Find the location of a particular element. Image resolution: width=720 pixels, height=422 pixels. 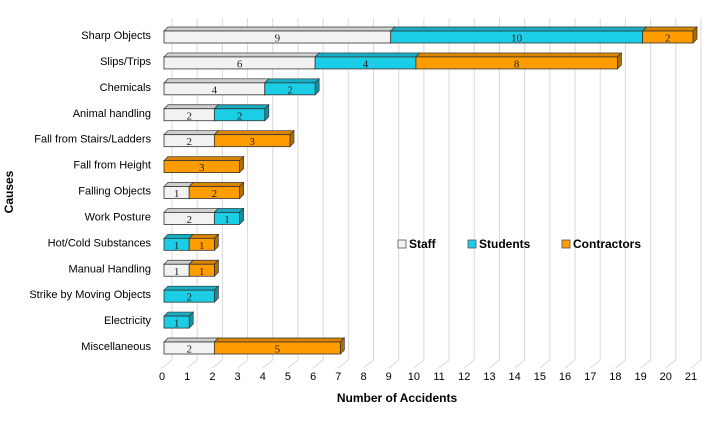

data-label: 10 is located at coordinates (517, 39).